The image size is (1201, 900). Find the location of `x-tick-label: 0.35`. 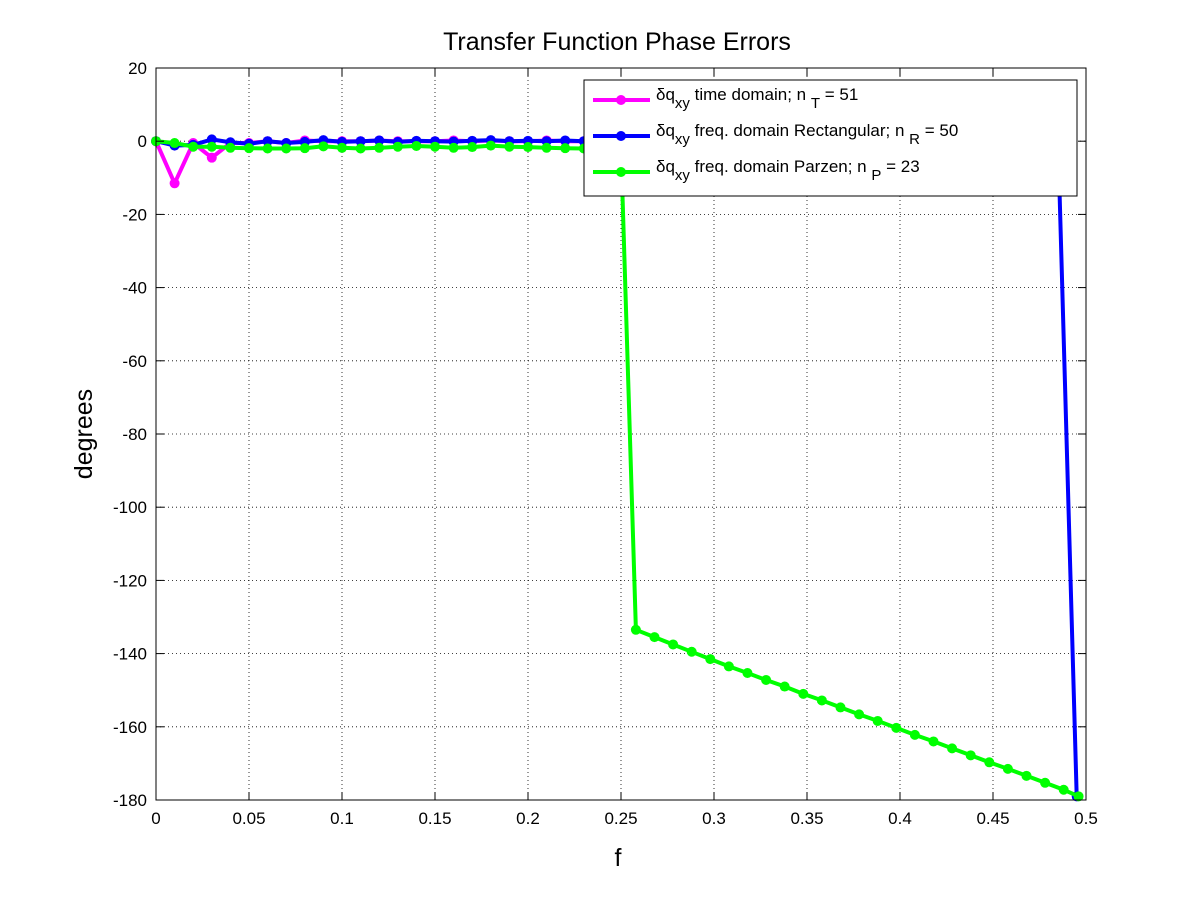

x-tick-label: 0.35 is located at coordinates (806, 818).